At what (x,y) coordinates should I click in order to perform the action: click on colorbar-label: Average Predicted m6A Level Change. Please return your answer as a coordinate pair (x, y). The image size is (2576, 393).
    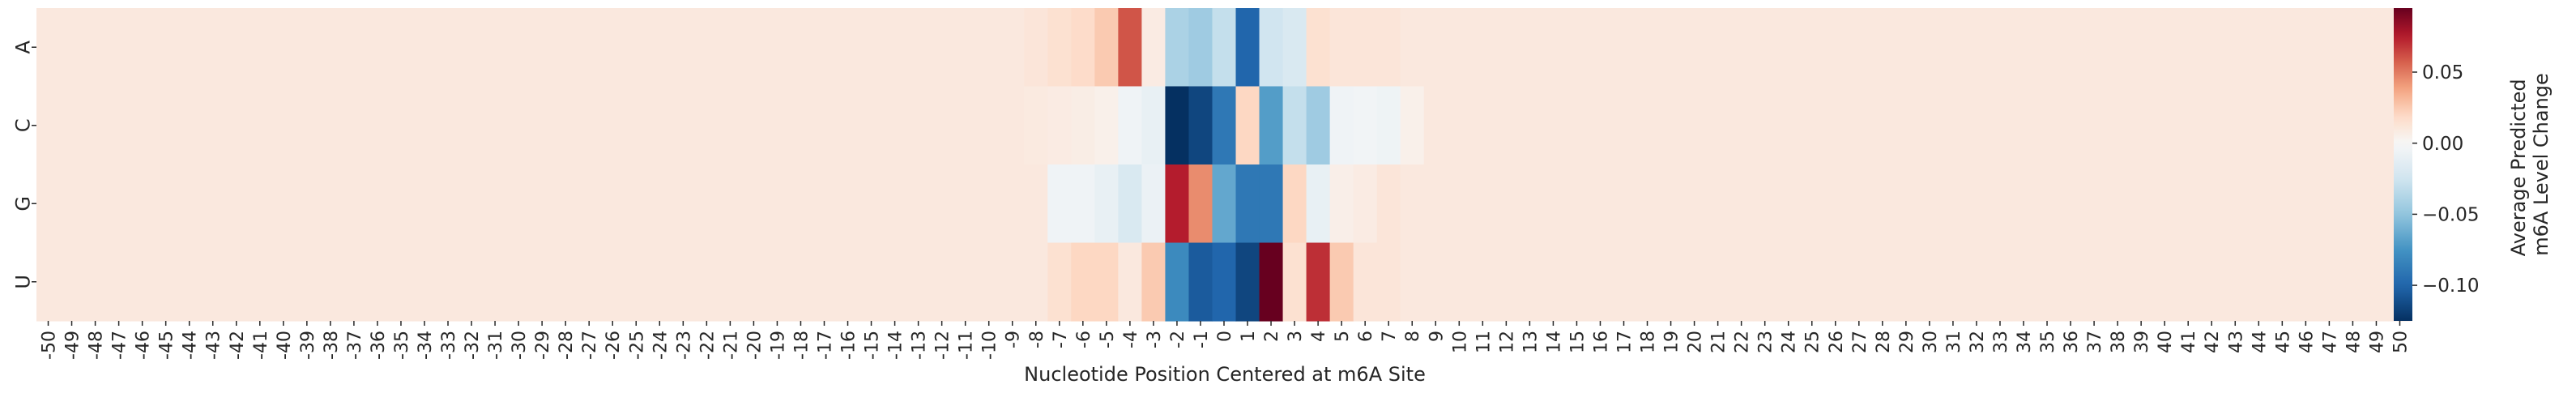
    Looking at the image, I should click on (2530, 165).